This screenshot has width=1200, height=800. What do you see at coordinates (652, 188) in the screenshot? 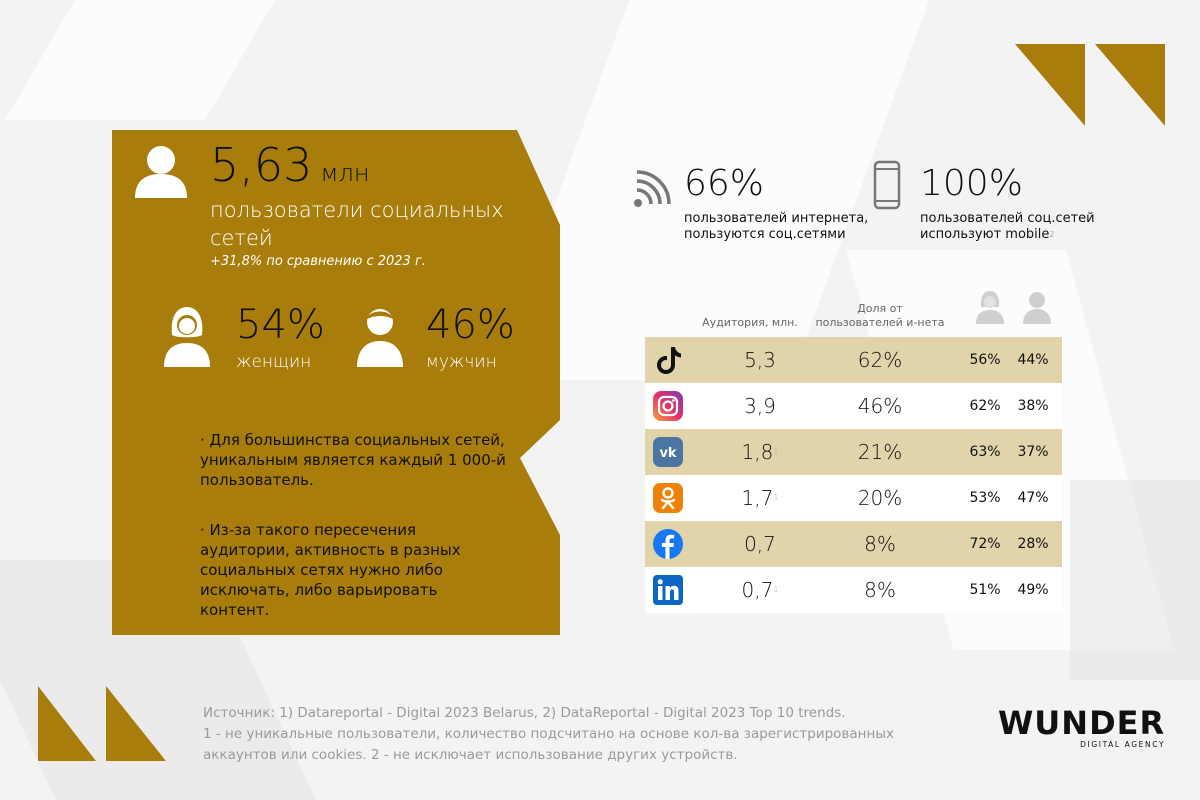
I see `wifi-icon` at bounding box center [652, 188].